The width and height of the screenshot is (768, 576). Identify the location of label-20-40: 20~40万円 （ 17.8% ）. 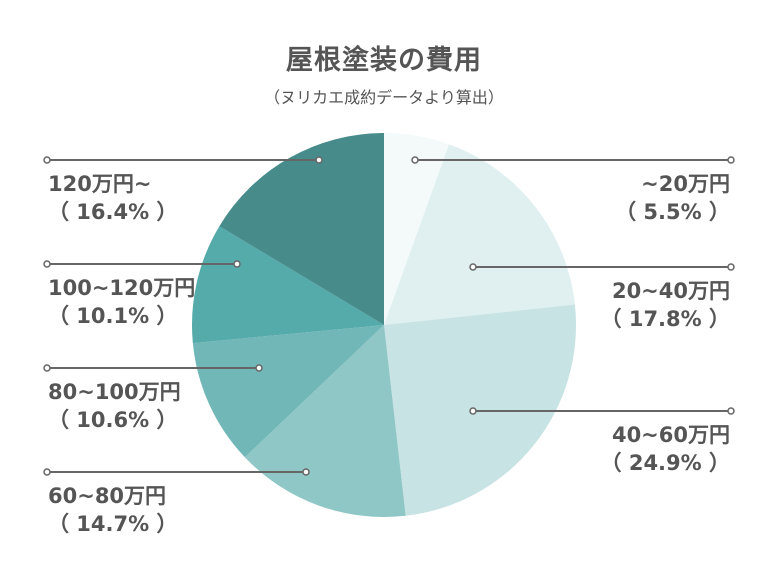
(665, 305).